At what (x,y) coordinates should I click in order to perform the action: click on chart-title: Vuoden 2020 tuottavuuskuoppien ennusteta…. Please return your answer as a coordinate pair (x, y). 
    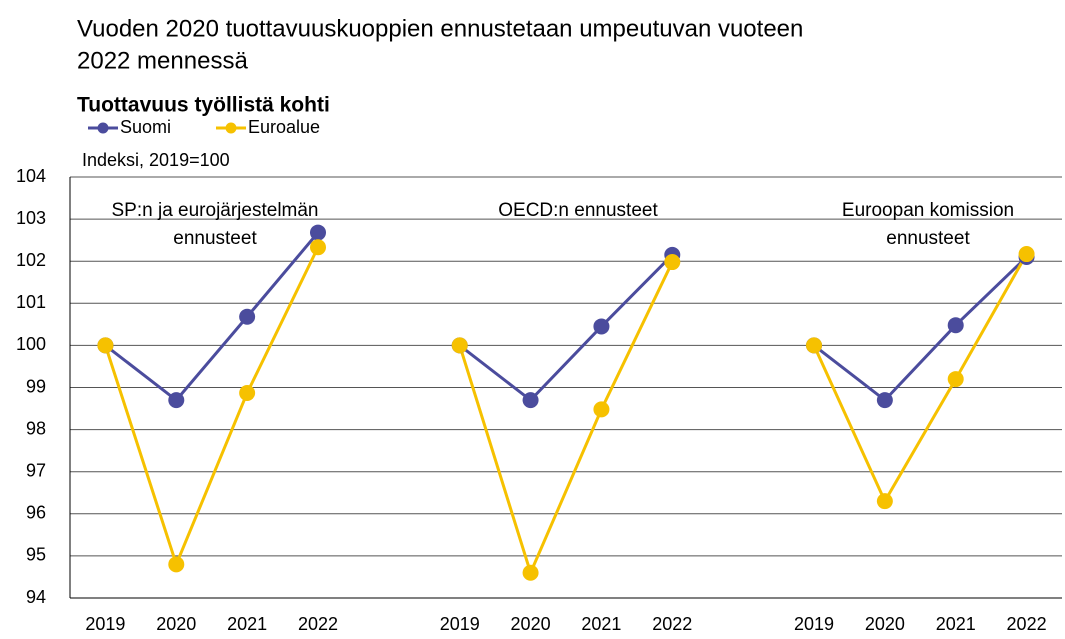
    Looking at the image, I should click on (440, 28).